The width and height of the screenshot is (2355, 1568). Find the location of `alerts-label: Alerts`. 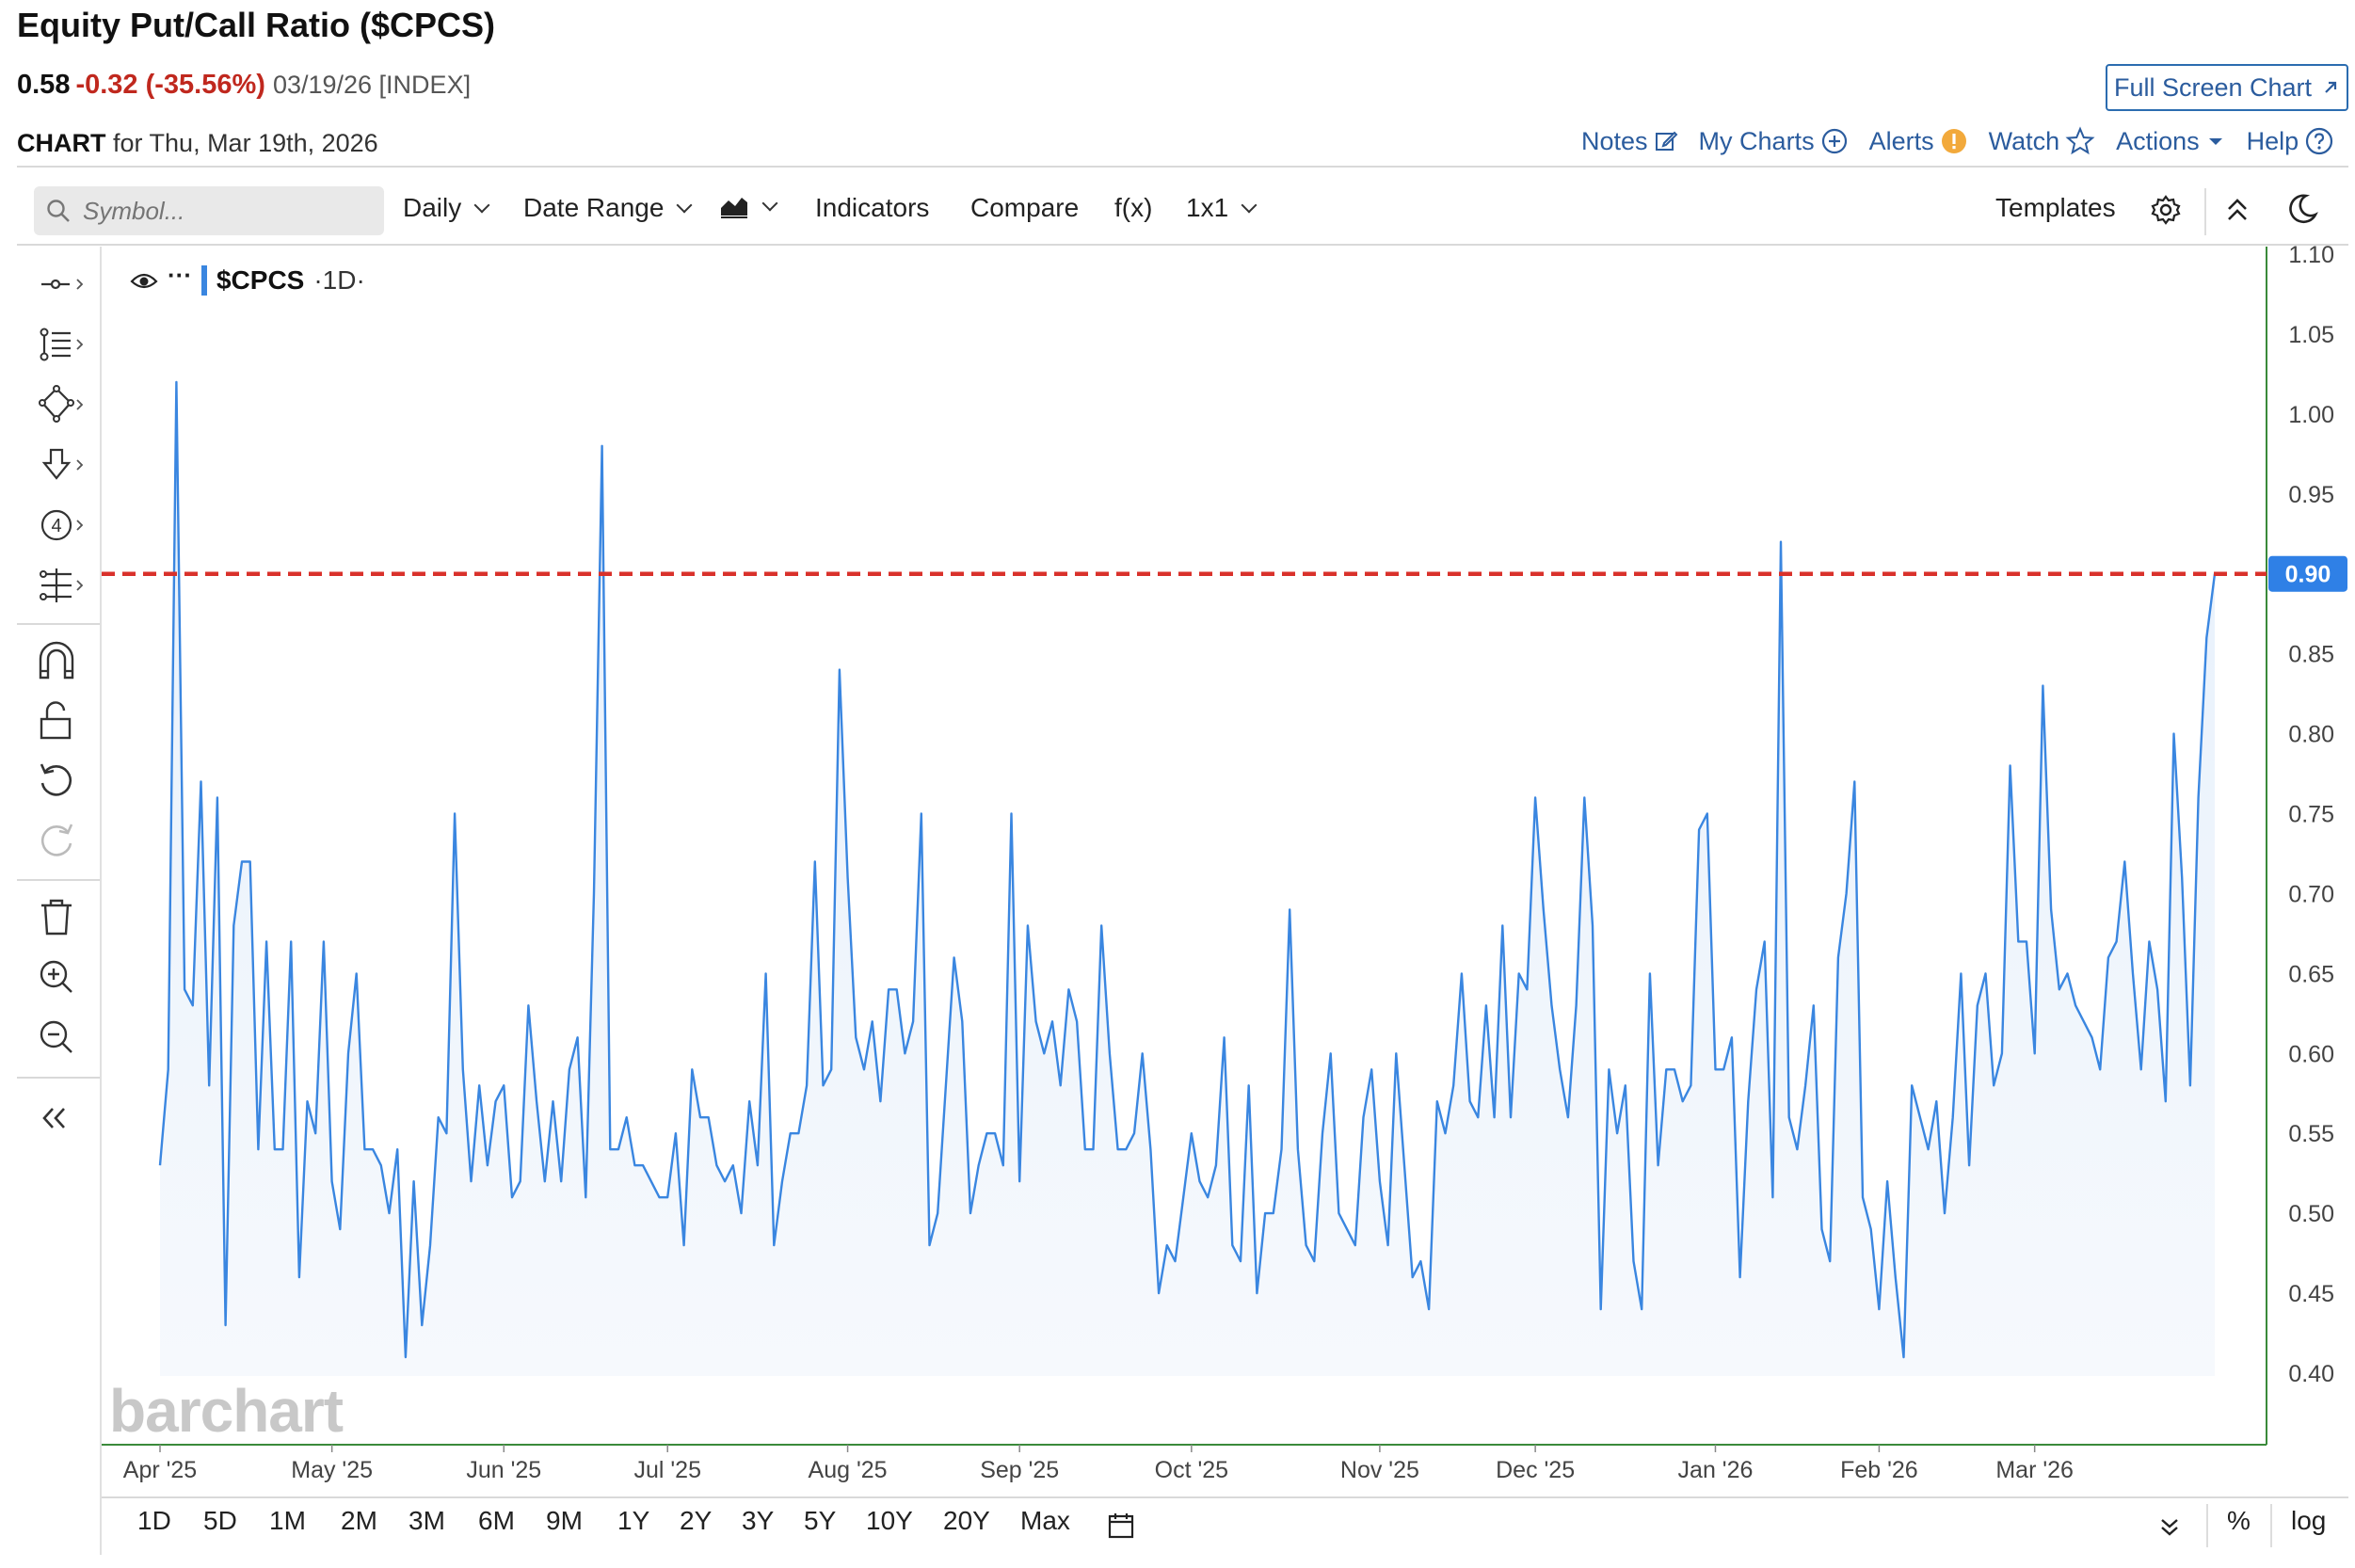

alerts-label: Alerts is located at coordinates (1901, 140).